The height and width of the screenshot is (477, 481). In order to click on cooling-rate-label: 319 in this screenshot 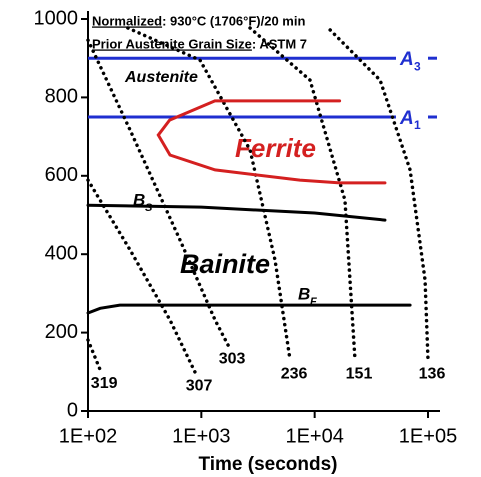, I will do `click(104, 383)`.